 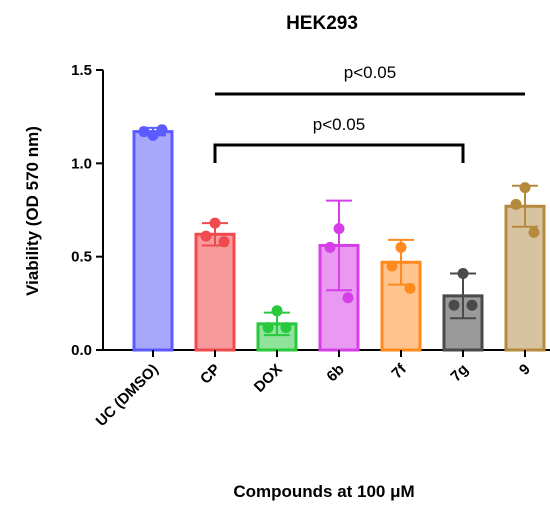 I want to click on x-tick-label: CP, so click(x=210, y=374).